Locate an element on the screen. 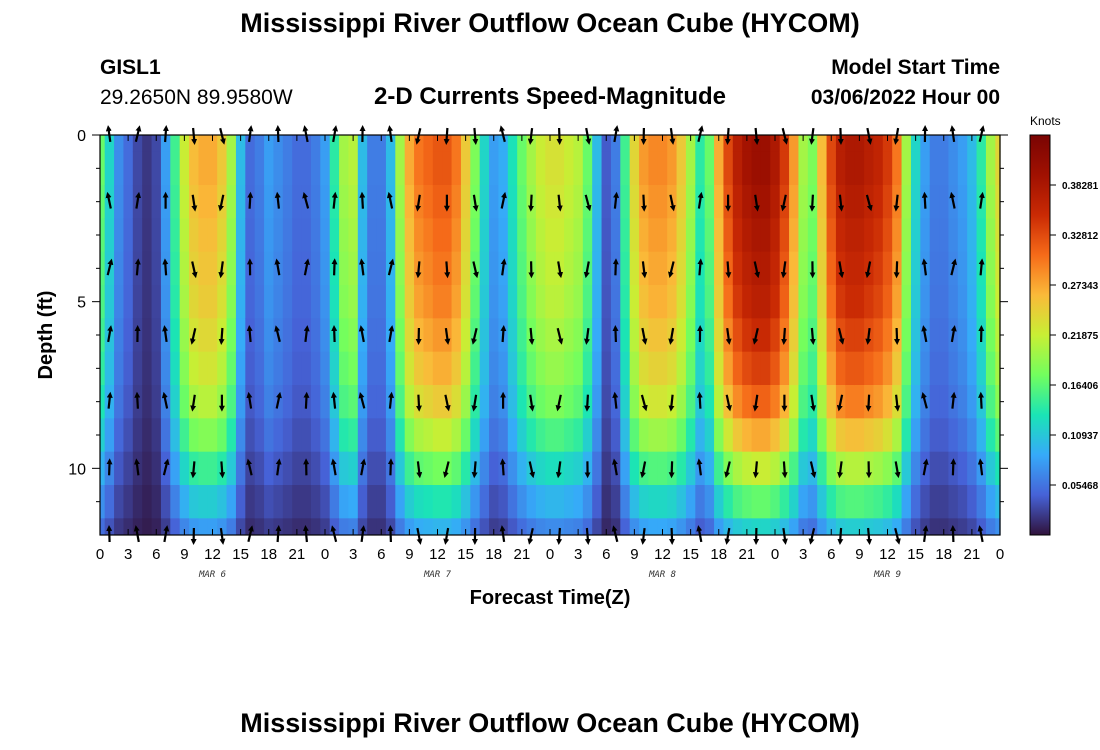  day-label: MAR 9 is located at coordinates (887, 575).